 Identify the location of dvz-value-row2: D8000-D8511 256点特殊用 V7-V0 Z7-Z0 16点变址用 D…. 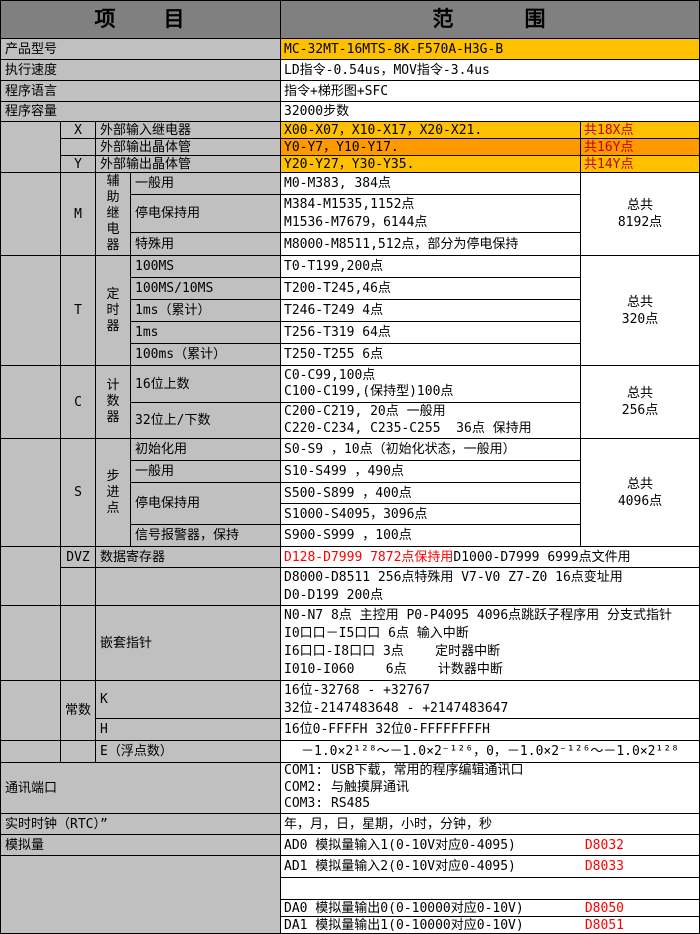
(490, 587).